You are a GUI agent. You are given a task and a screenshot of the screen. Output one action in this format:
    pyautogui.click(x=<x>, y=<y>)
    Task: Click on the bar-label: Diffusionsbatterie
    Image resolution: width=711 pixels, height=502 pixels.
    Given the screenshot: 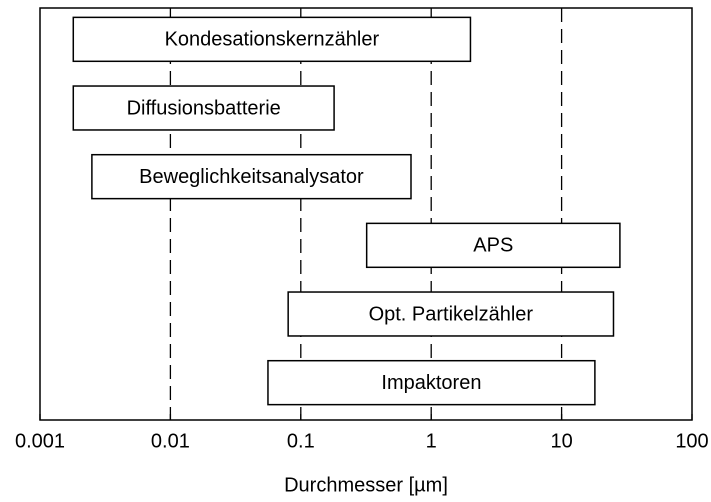 What is the action you would take?
    pyautogui.click(x=204, y=108)
    